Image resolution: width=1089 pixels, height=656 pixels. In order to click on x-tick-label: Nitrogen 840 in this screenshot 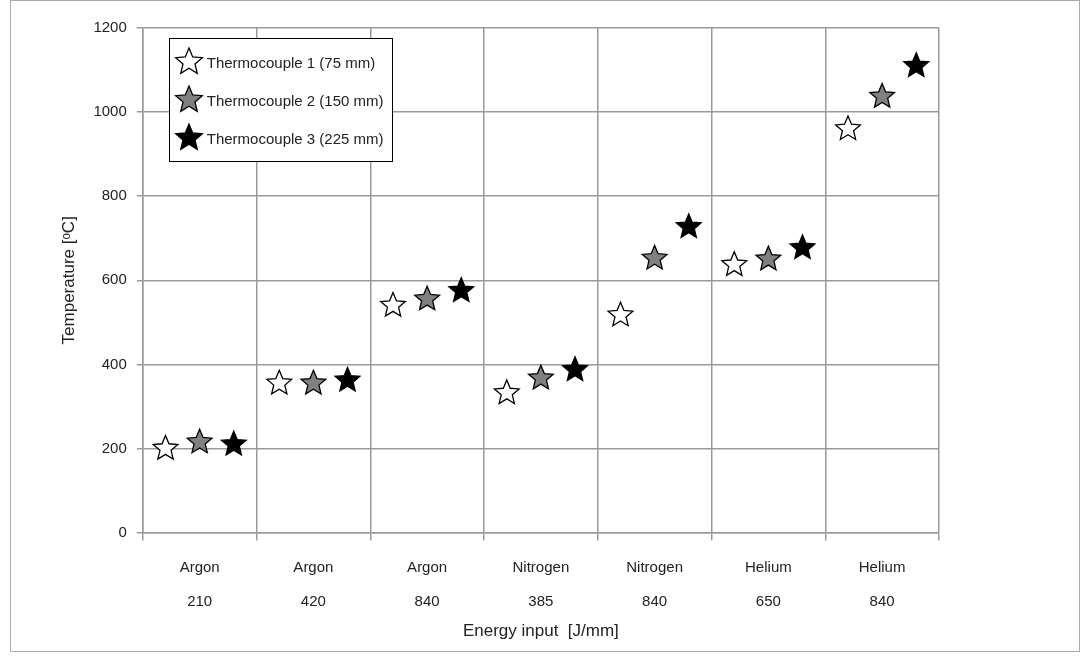, I will do `click(654, 583)`.